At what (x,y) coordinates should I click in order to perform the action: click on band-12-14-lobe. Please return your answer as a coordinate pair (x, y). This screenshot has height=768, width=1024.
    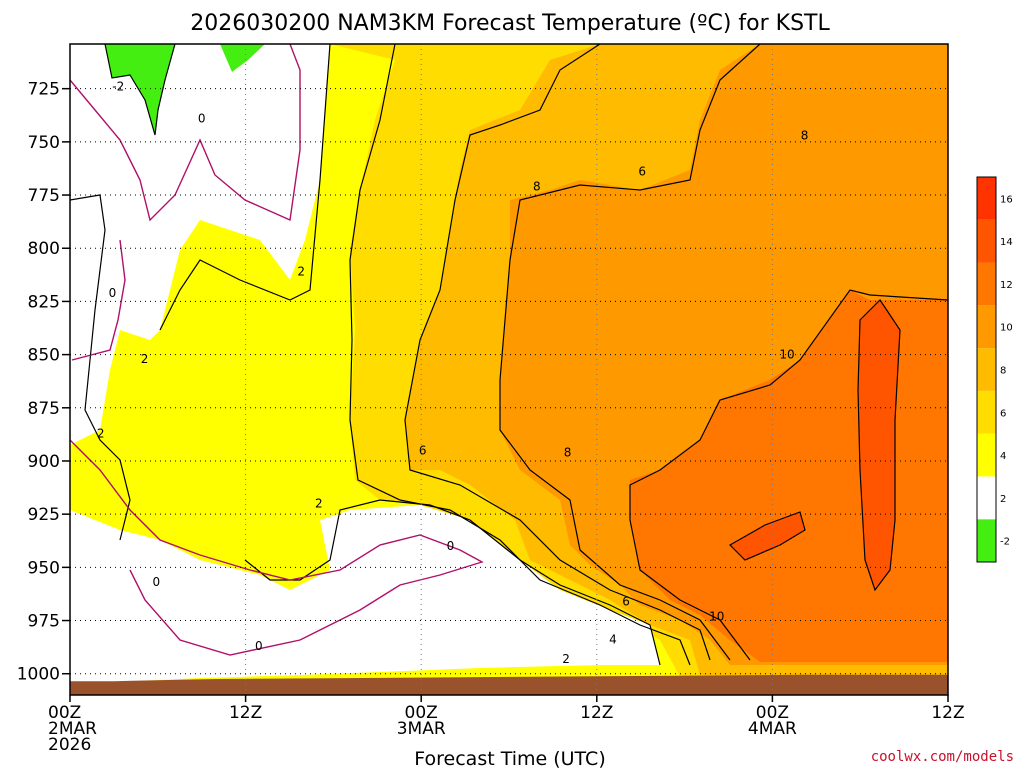
    Looking at the image, I should click on (767, 536).